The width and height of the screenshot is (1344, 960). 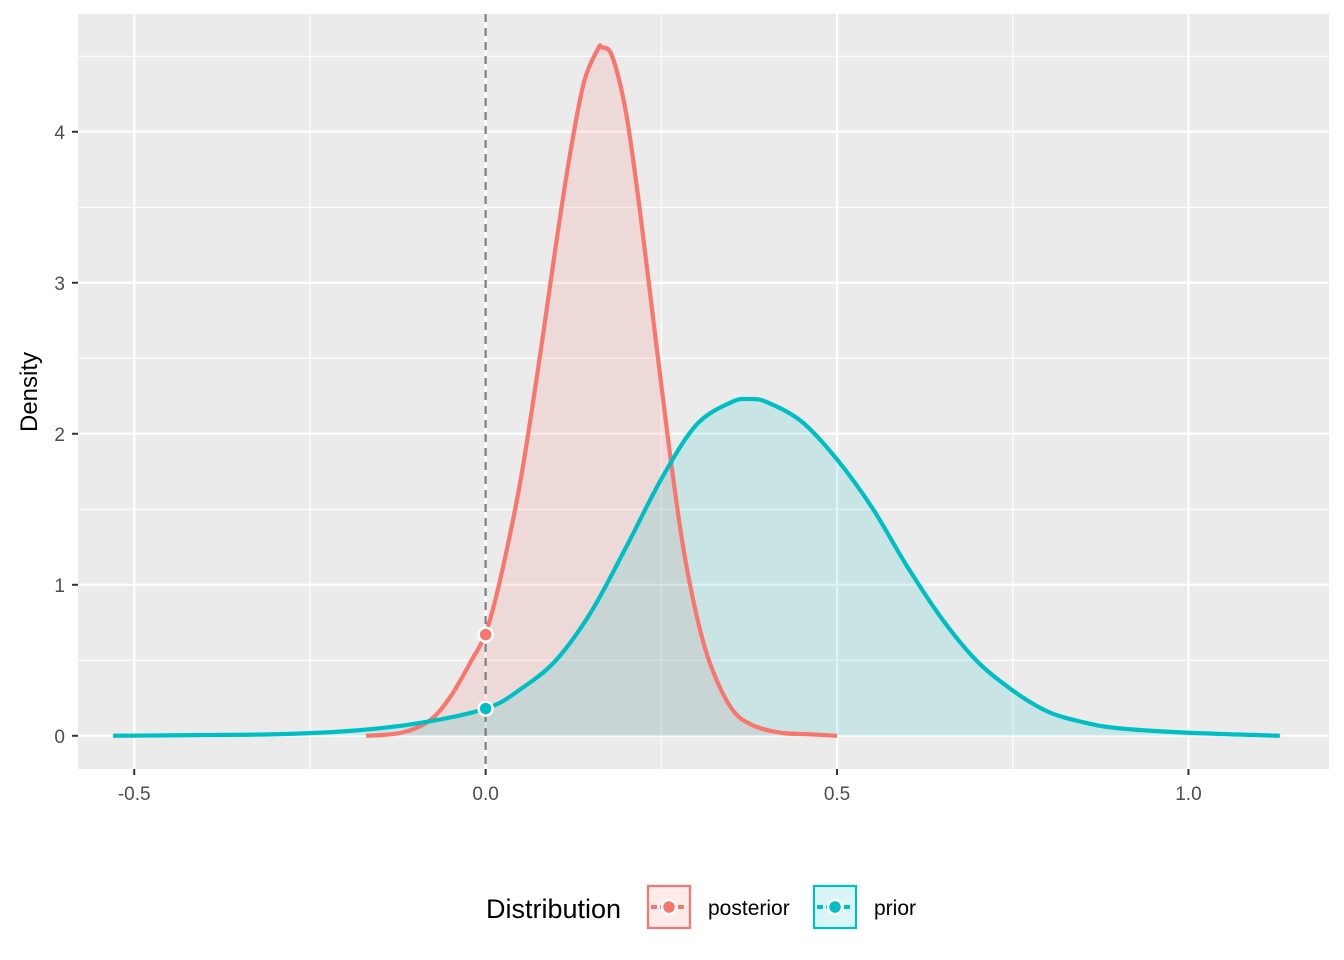 What do you see at coordinates (134, 794) in the screenshot?
I see `x-tick-label: -0.5` at bounding box center [134, 794].